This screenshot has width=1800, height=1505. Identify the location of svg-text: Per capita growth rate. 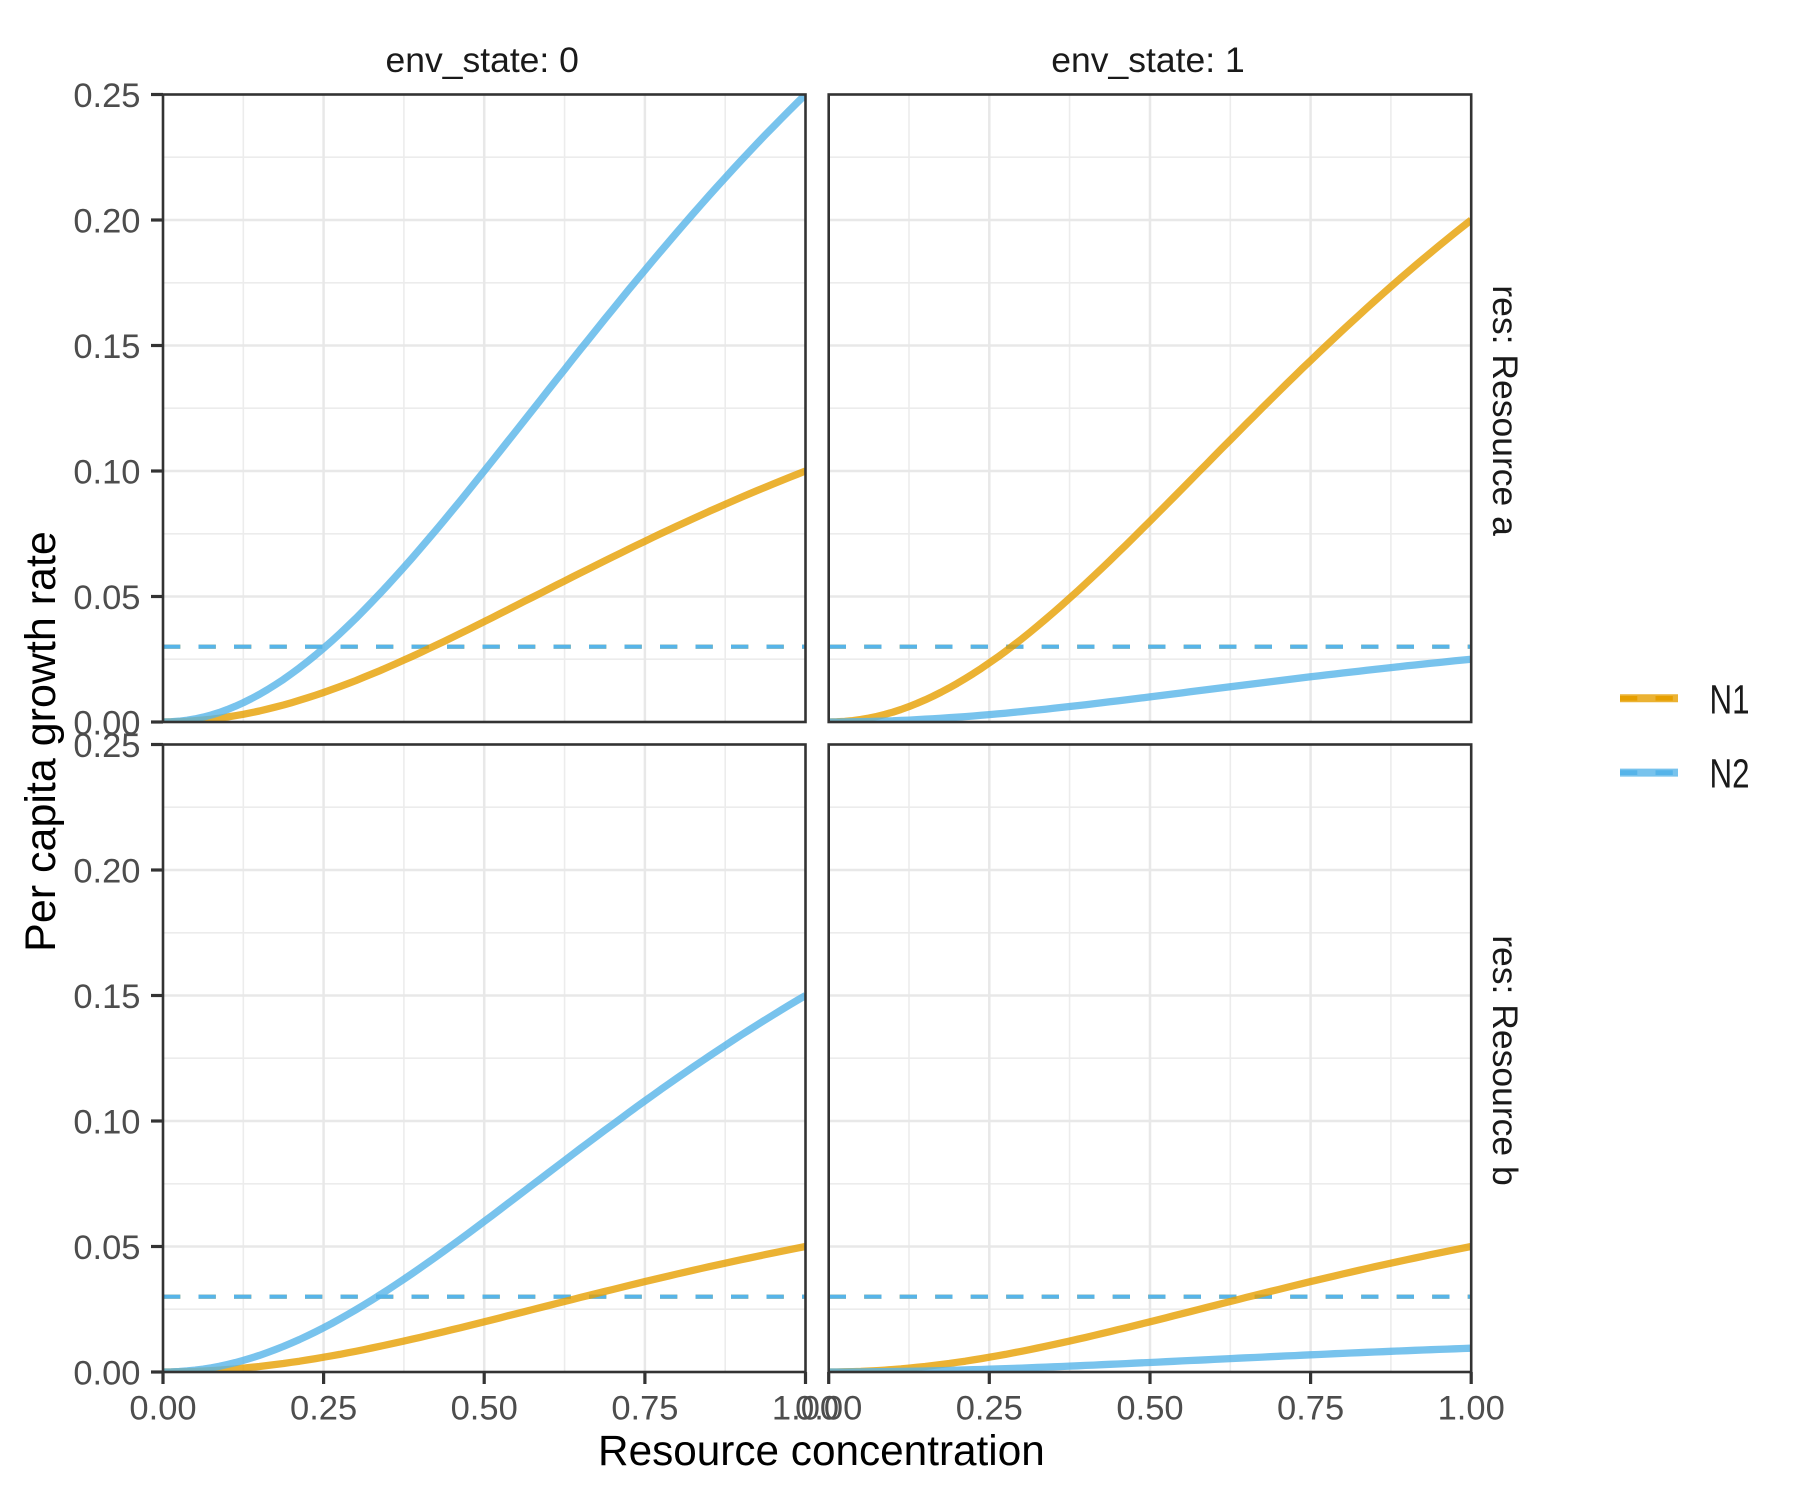
(41, 741).